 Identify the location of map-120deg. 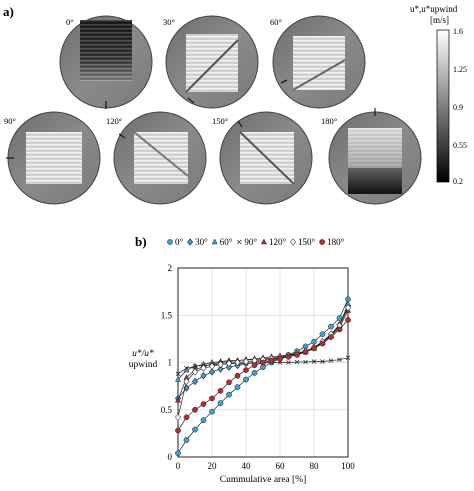
(160, 158).